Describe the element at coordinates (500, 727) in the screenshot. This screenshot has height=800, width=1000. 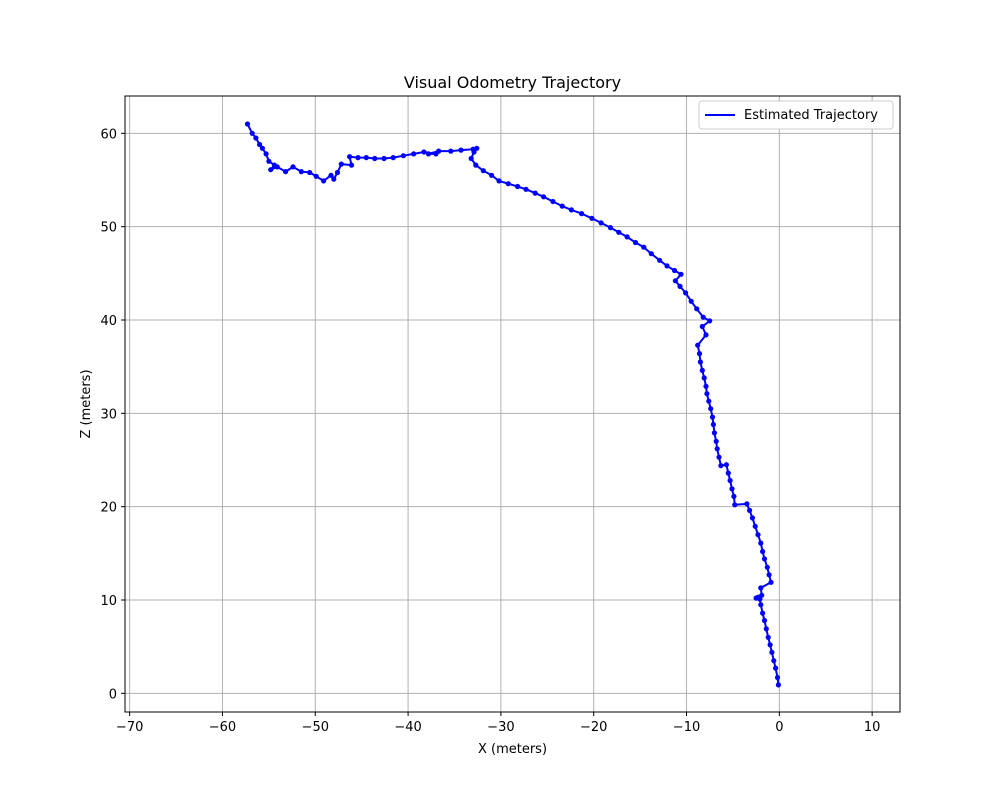
I see `x-tick-label: −30` at that location.